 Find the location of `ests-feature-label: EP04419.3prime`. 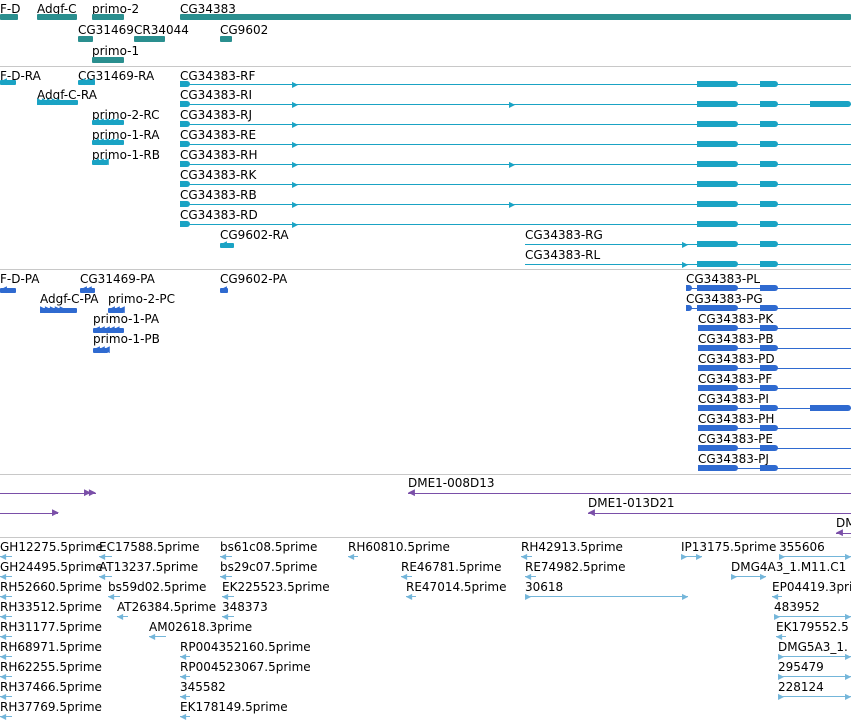

ests-feature-label: EP04419.3prime is located at coordinates (811, 587).